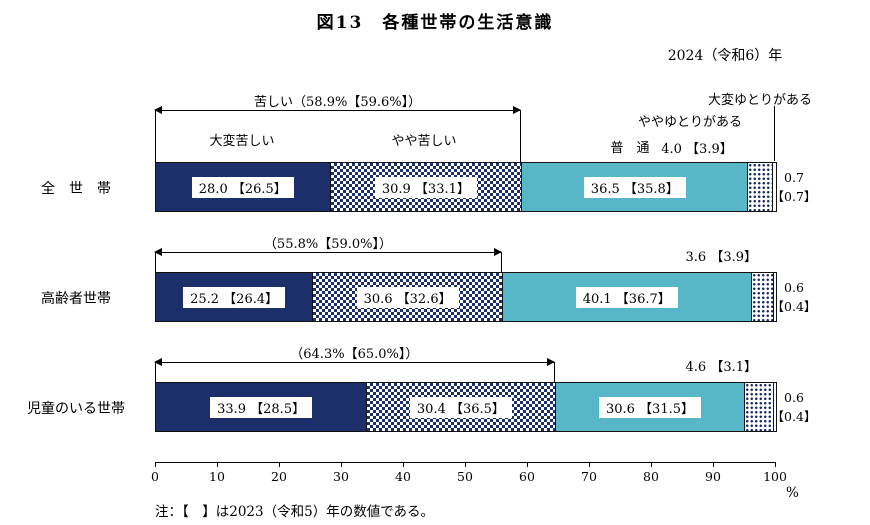 This screenshot has height=525, width=870. Describe the element at coordinates (155, 476) in the screenshot. I see `x-axis-tick-label: 0` at that location.